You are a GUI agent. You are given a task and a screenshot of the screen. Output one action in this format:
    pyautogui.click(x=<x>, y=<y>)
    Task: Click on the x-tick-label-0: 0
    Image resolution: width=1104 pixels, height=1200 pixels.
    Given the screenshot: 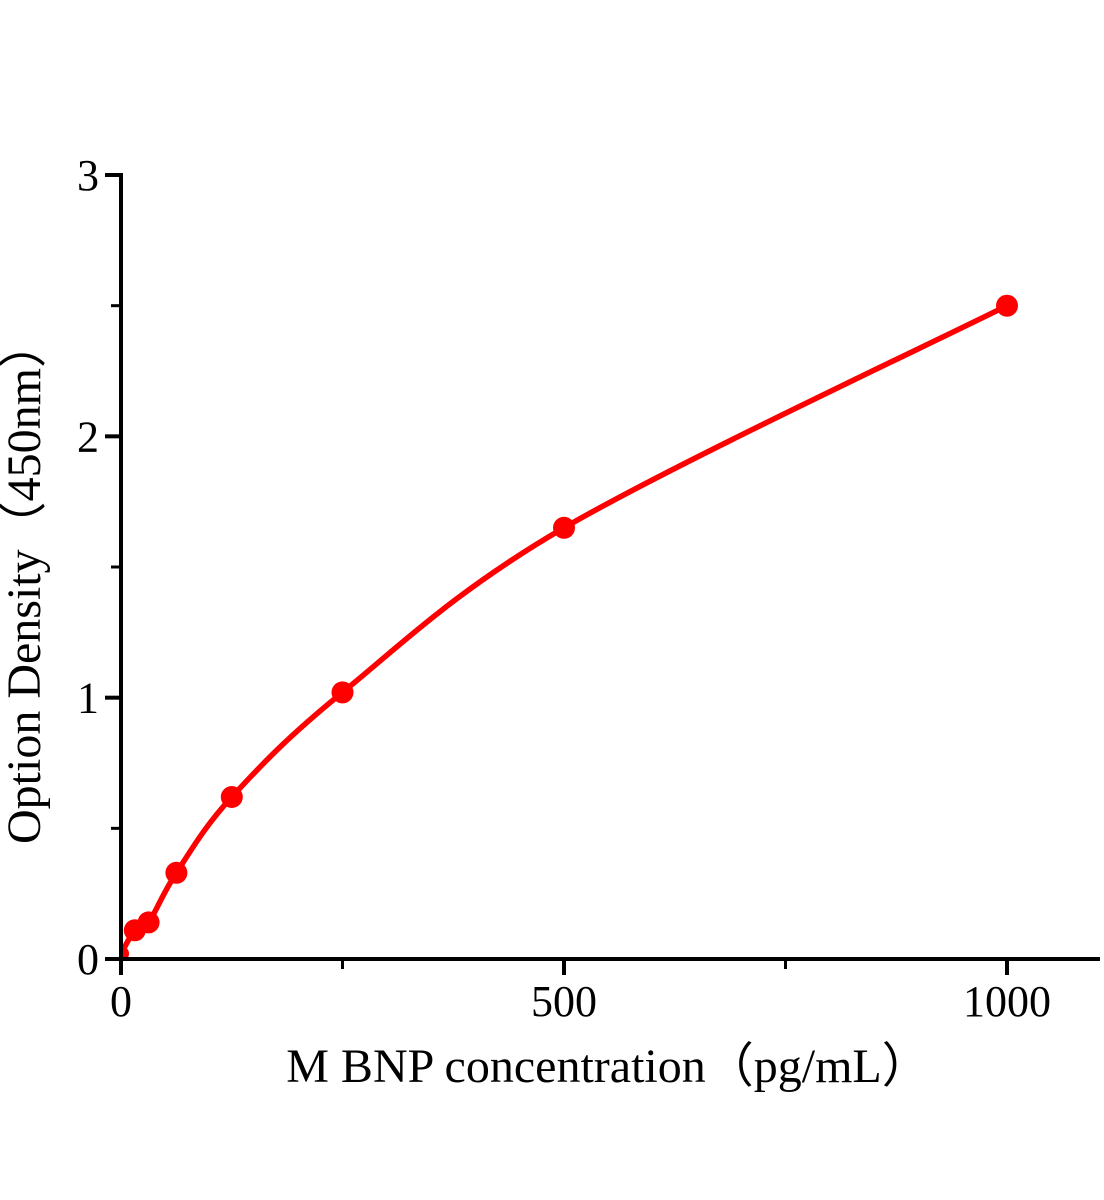 What is the action you would take?
    pyautogui.click(x=121, y=1001)
    